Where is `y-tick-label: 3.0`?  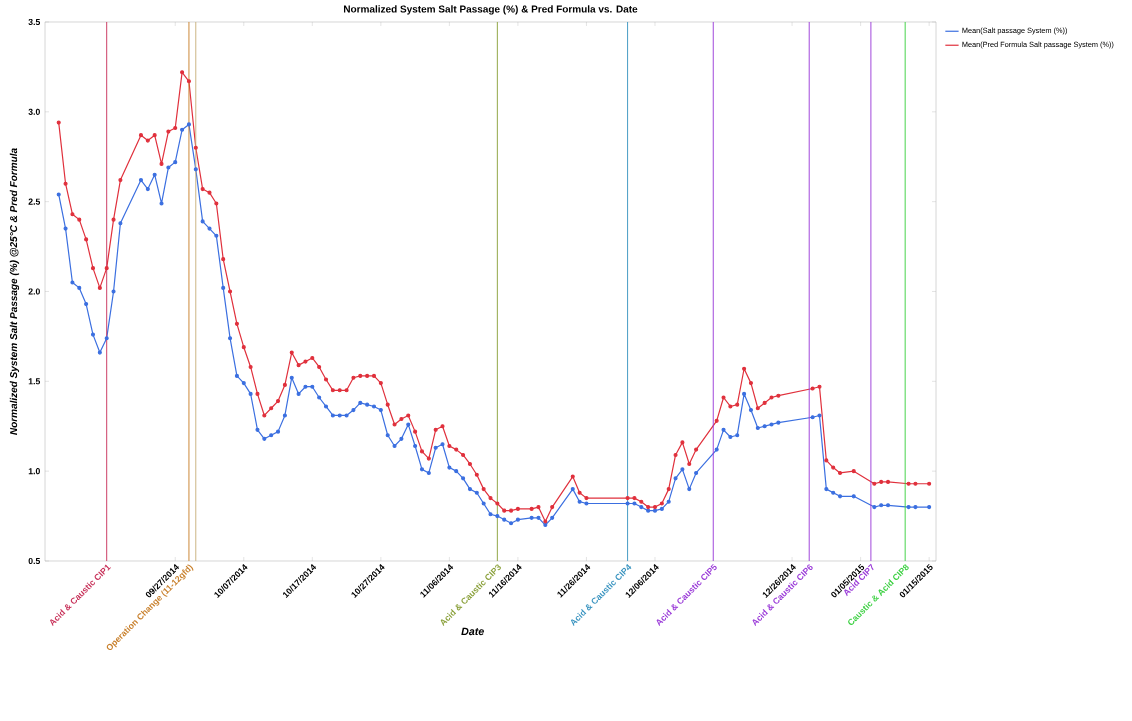 y-tick-label: 3.0 is located at coordinates (34, 111).